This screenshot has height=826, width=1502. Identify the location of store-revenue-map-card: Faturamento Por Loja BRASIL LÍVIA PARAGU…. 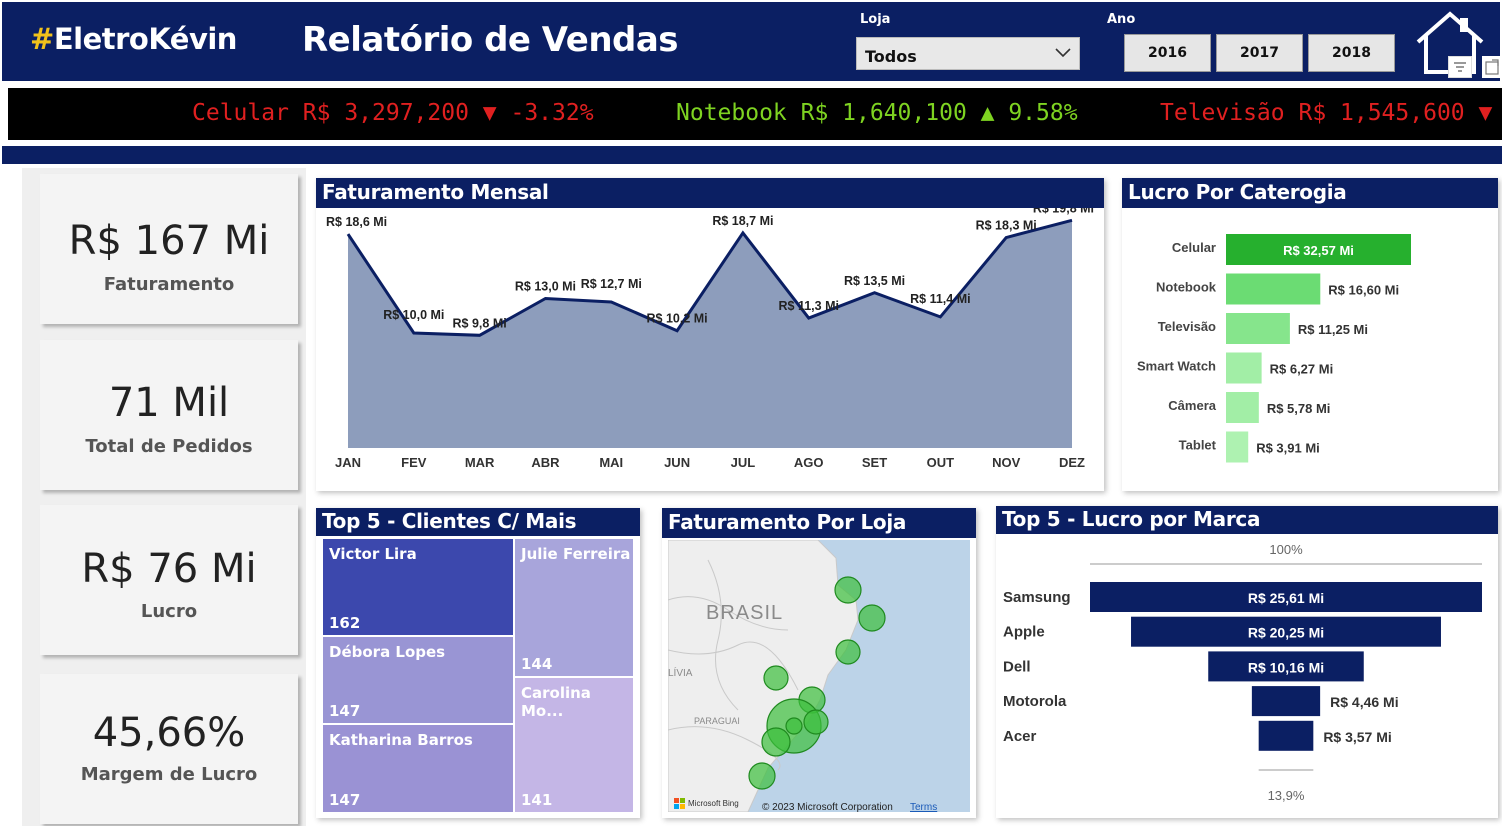
(819, 663).